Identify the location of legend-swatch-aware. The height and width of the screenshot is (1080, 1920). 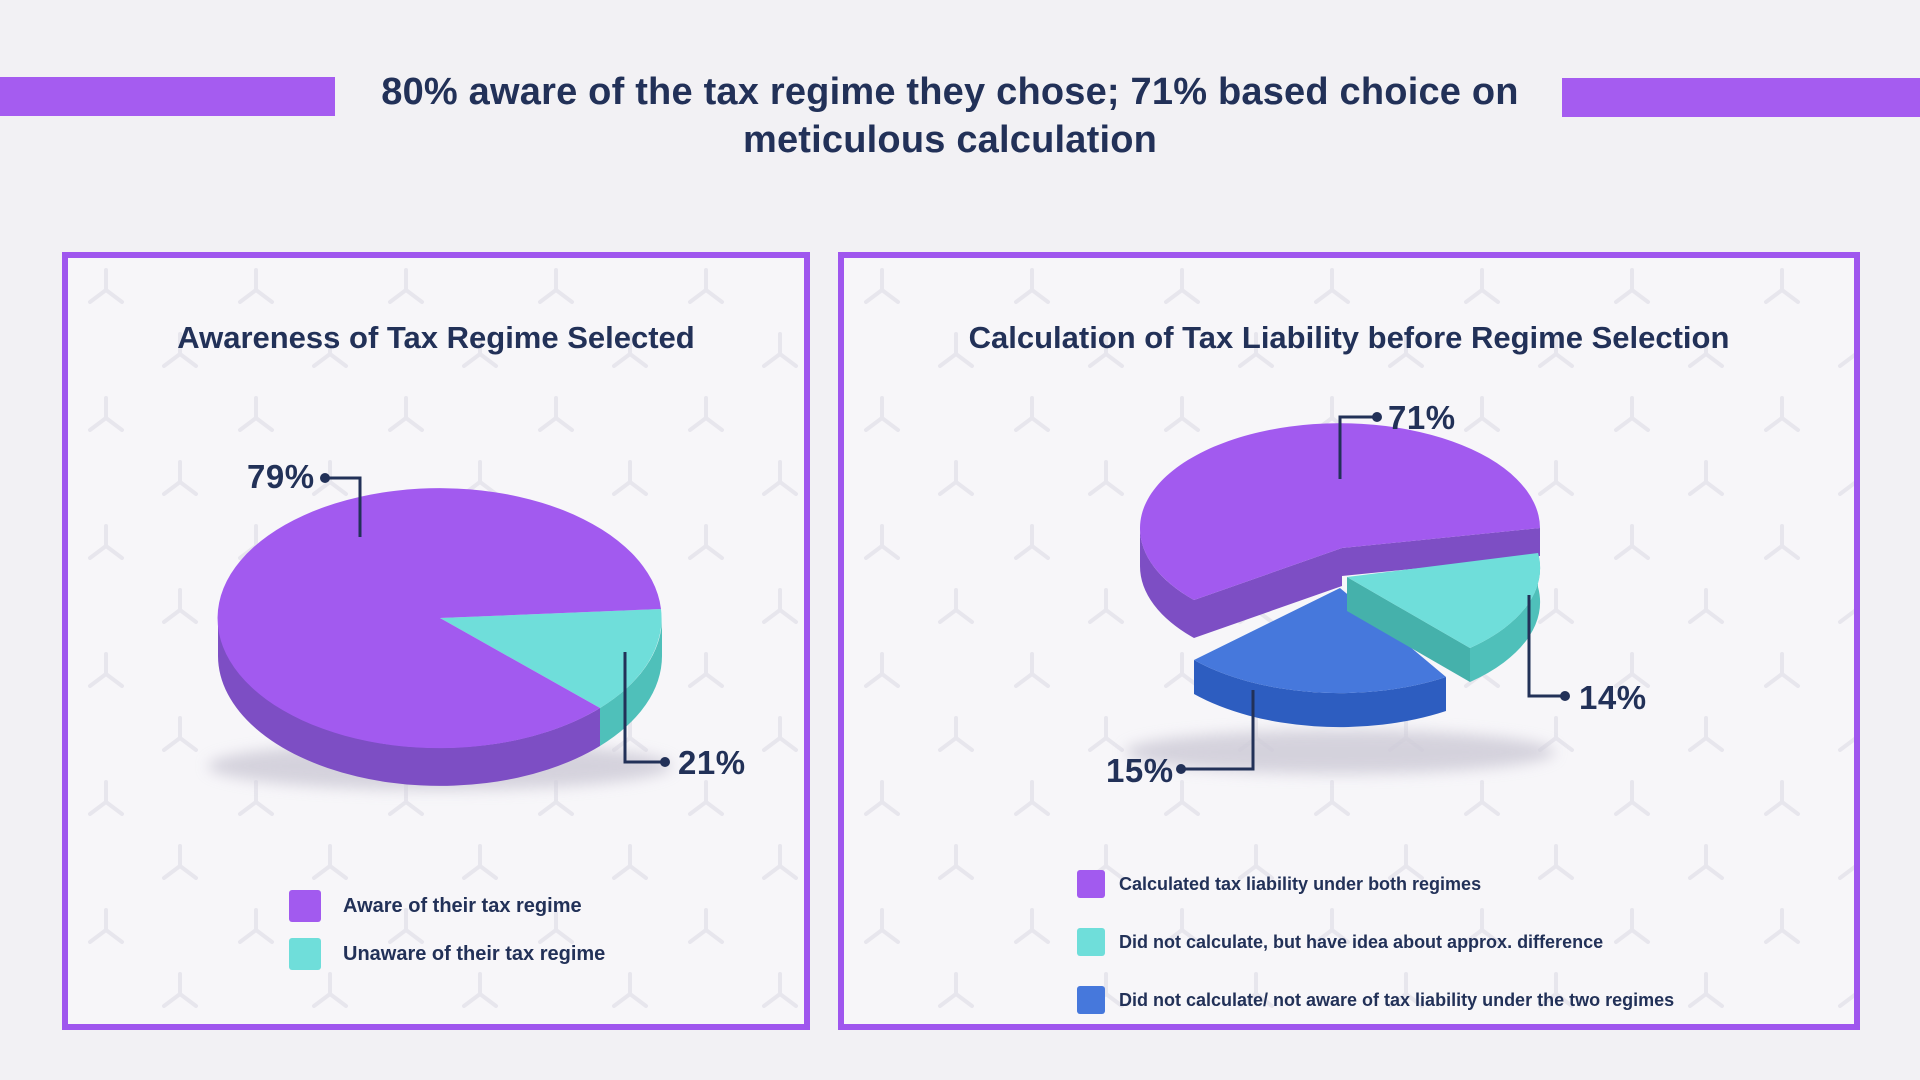
(305, 906).